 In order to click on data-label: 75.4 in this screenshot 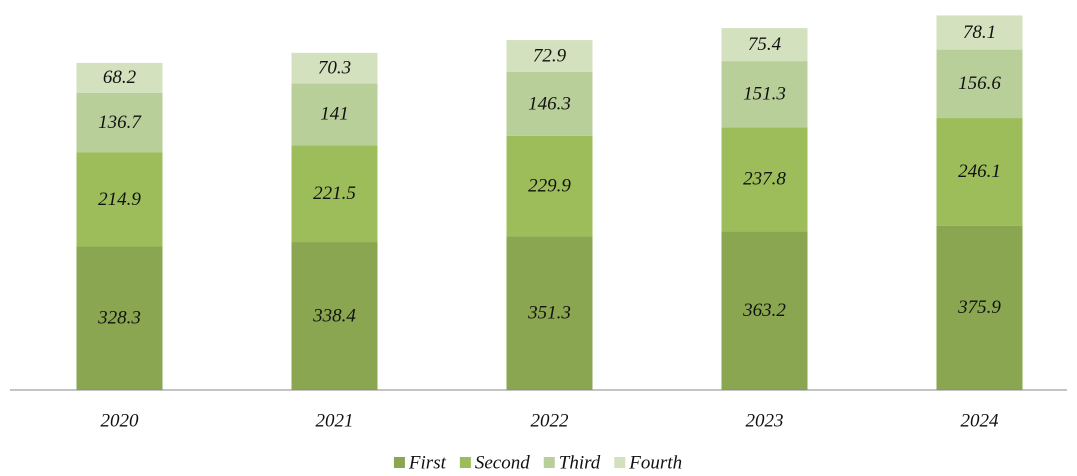, I will do `click(765, 44)`.